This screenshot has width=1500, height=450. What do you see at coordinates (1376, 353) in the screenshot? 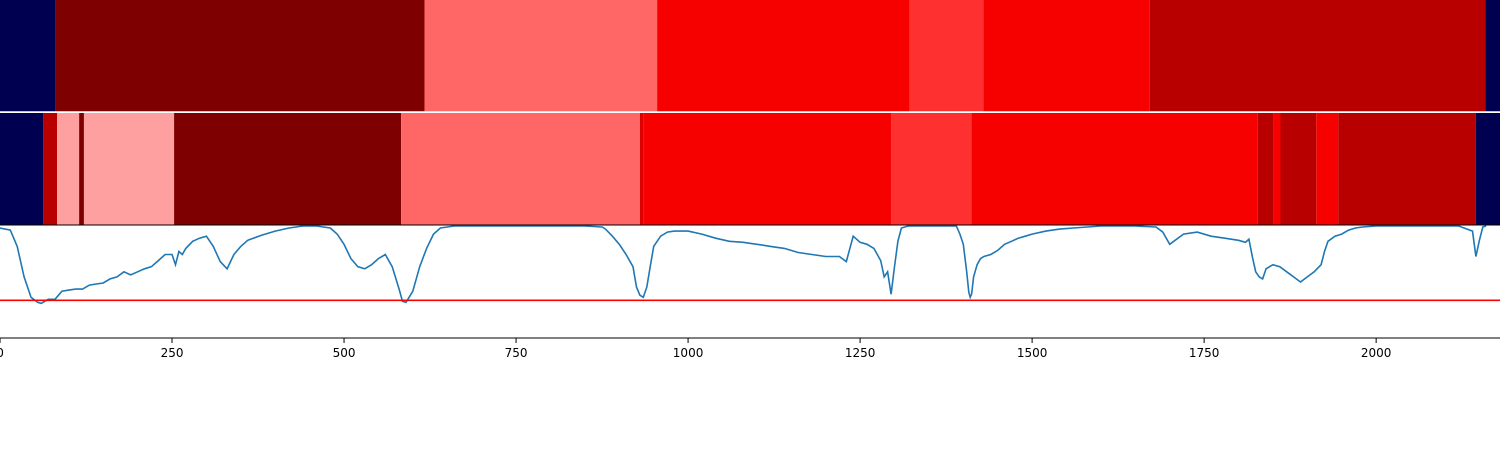
I see `x-tick-label-8: 2000` at bounding box center [1376, 353].